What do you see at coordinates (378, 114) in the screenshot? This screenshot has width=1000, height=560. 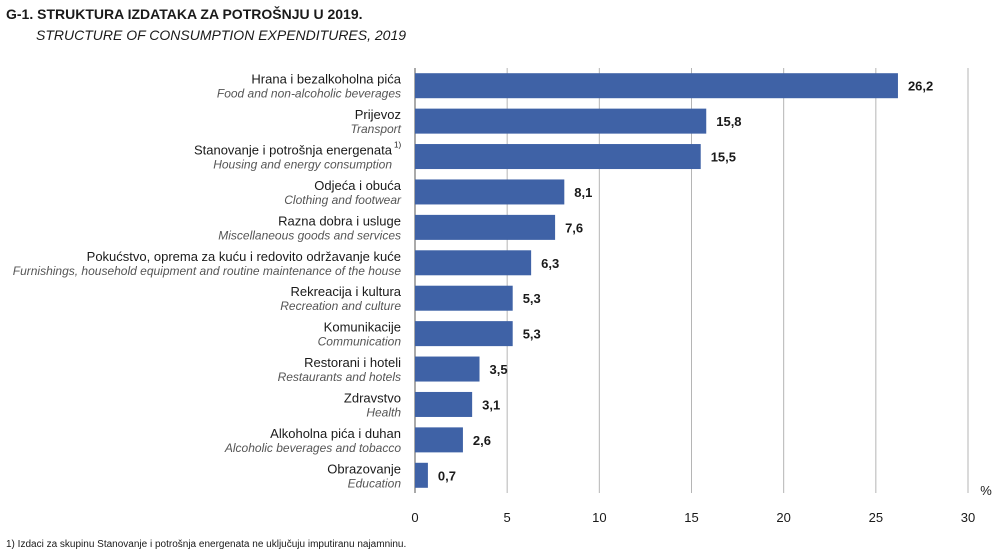 I see `category-label: Prijevoz` at bounding box center [378, 114].